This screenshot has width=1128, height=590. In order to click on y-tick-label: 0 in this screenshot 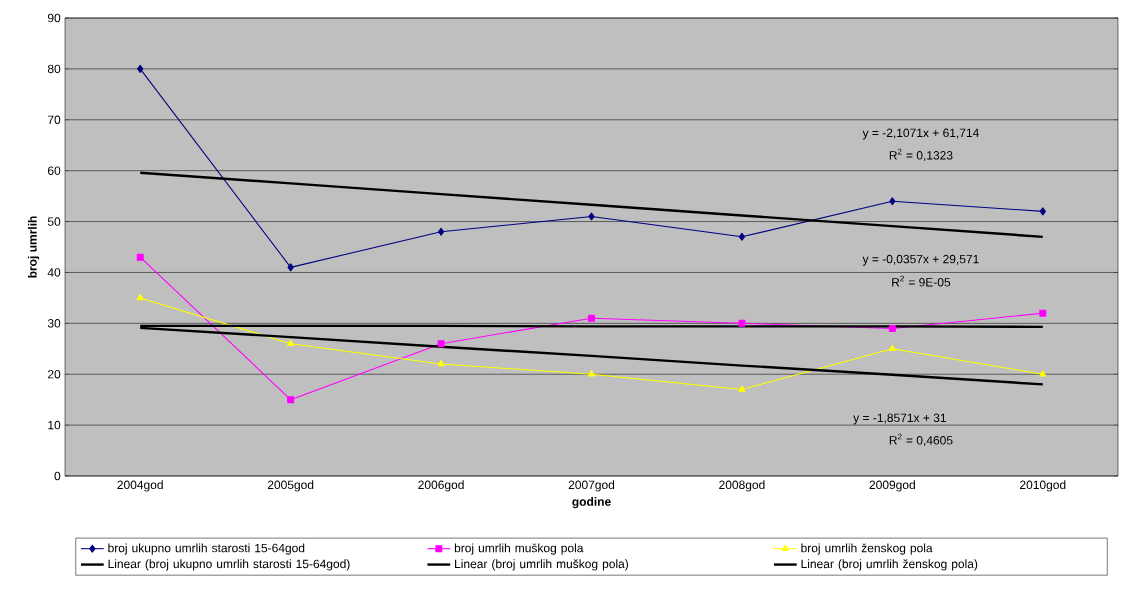, I will do `click(57, 476)`.